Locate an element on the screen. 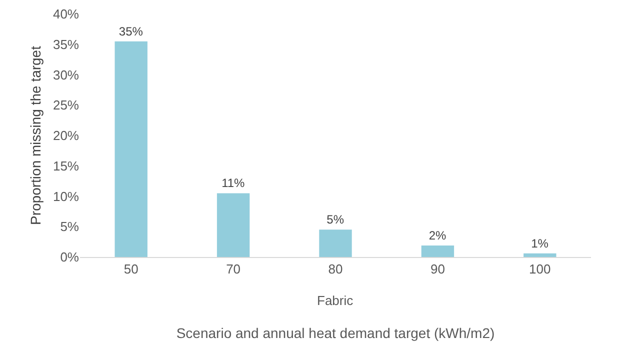  data-label: 1% is located at coordinates (540, 243).